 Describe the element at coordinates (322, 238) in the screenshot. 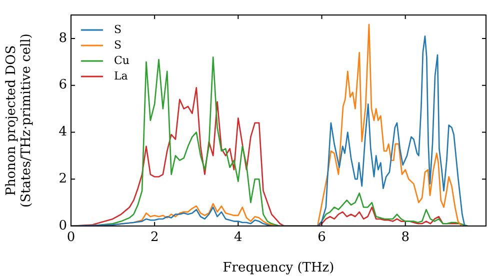

I see `x-tick-label: 6` at that location.